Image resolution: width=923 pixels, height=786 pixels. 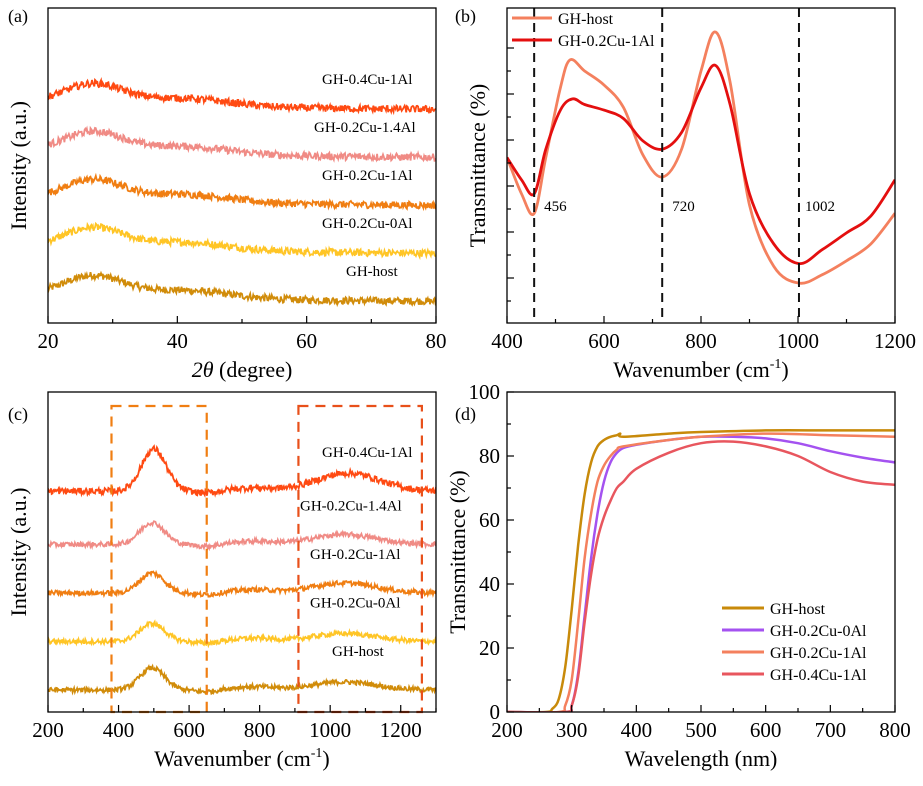 What do you see at coordinates (489, 456) in the screenshot?
I see `y-tick-label: 80` at bounding box center [489, 456].